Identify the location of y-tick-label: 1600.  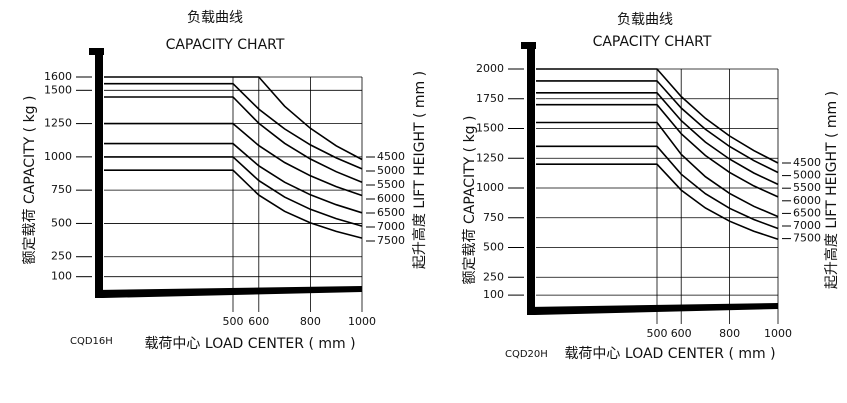
(58, 76).